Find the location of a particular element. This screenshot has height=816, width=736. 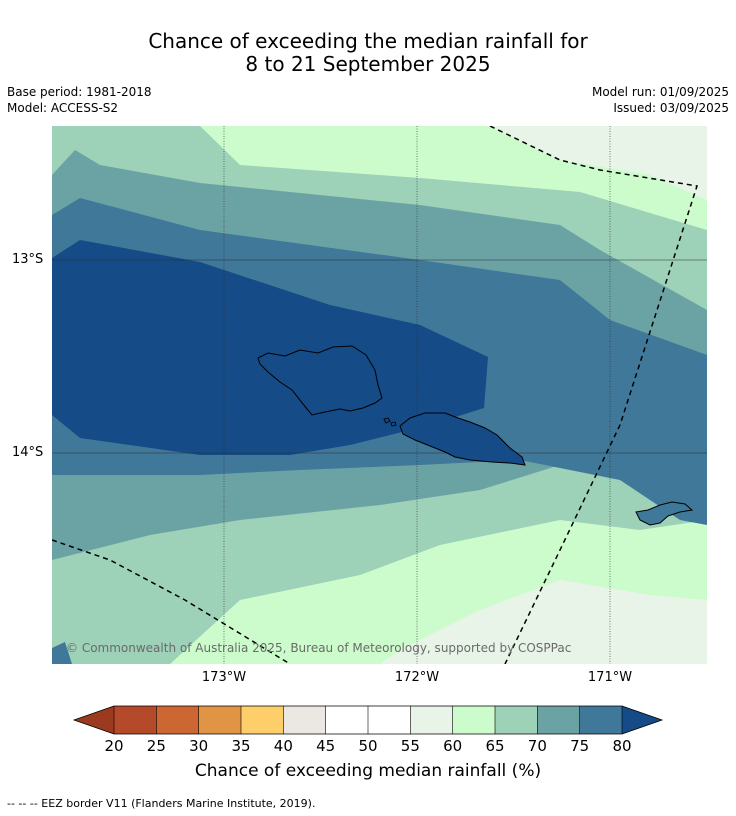

lat-label-14s: 14°S is located at coordinates (28, 452).